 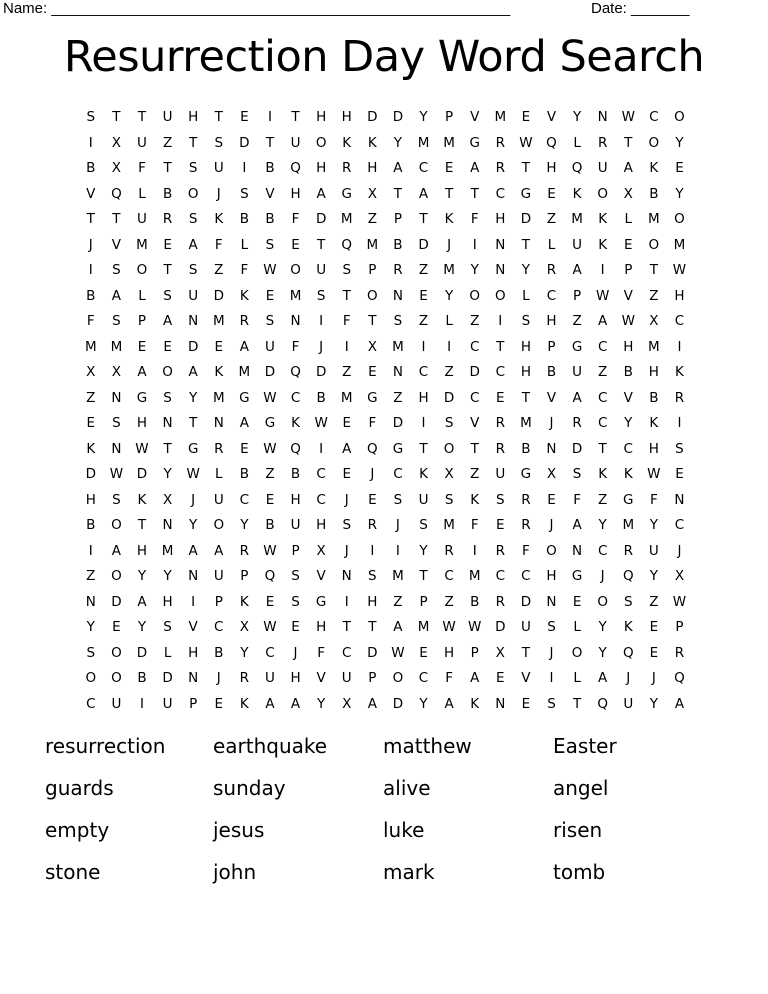 What do you see at coordinates (91, 193) in the screenshot?
I see `grid-letter: V` at bounding box center [91, 193].